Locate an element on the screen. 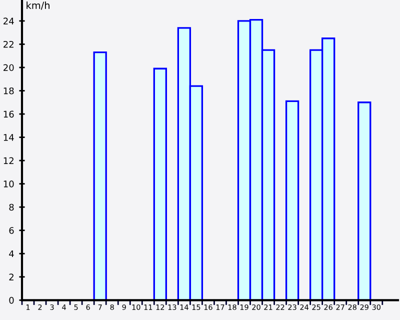 This screenshot has width=400, height=320. y-tick-label: 10 is located at coordinates (9, 184).